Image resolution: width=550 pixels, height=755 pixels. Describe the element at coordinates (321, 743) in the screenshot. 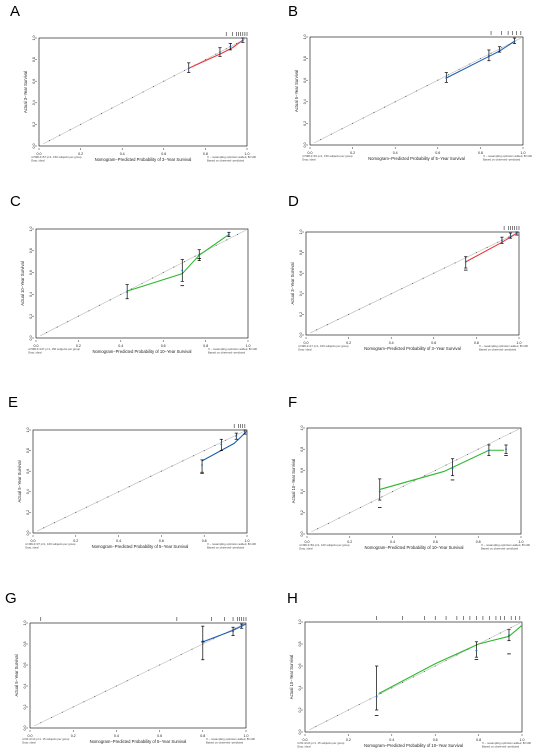

I see `footnote-left: n=60 d=24 p=1, 15 subjects per group` at that location.